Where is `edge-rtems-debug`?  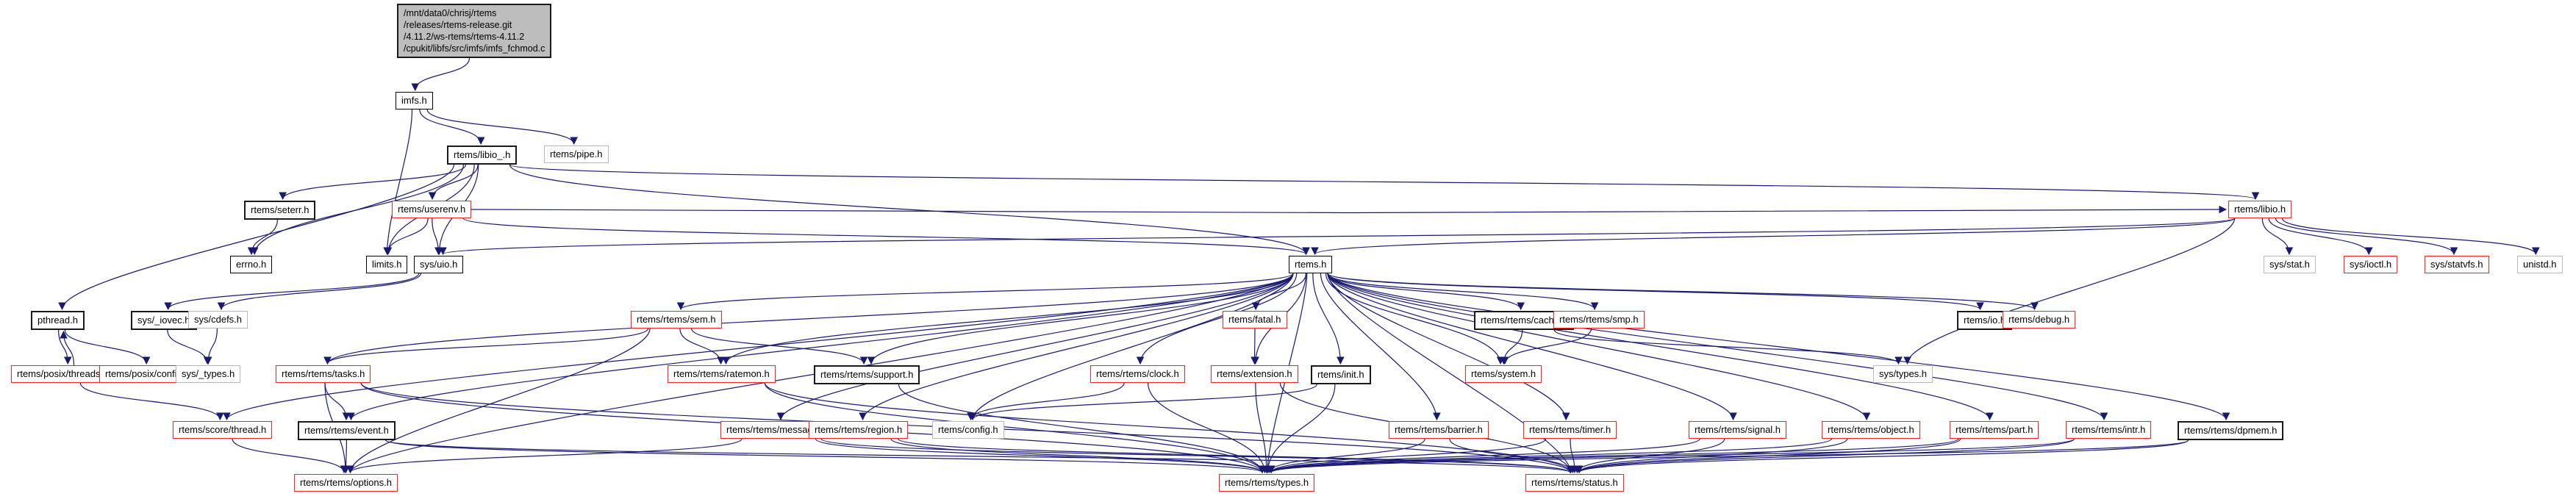 edge-rtems-debug is located at coordinates (1683, 292).